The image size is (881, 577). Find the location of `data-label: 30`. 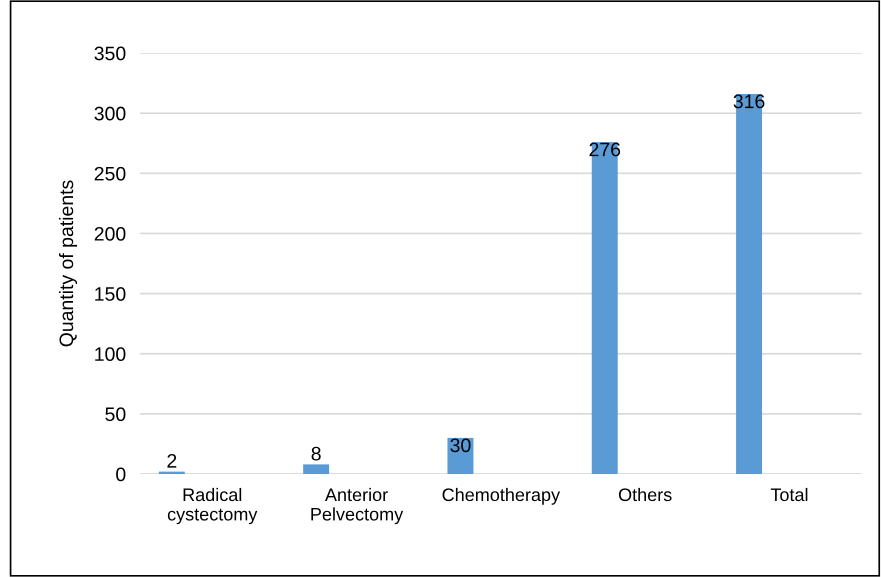

data-label: 30 is located at coordinates (460, 445).